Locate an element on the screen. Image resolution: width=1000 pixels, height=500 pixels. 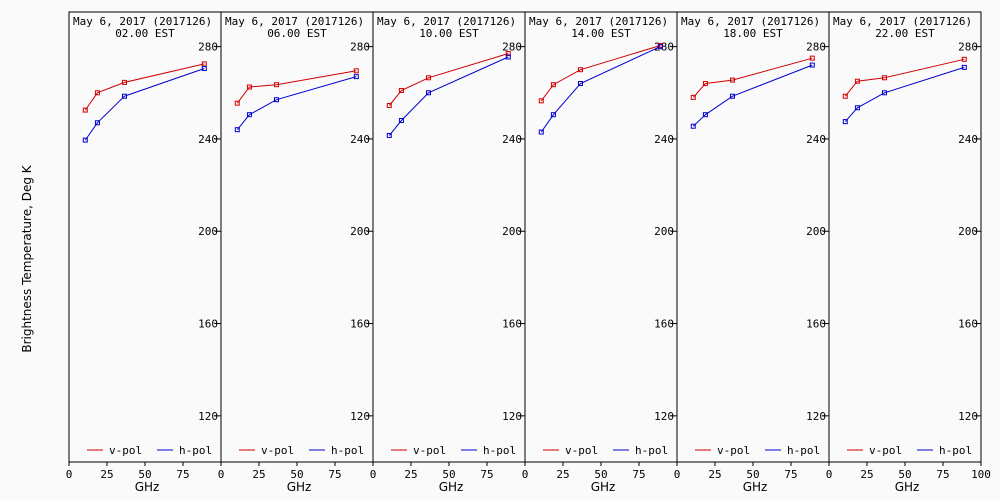
y-axis-label: Brightness Temperature, Deg K is located at coordinates (27, 258).